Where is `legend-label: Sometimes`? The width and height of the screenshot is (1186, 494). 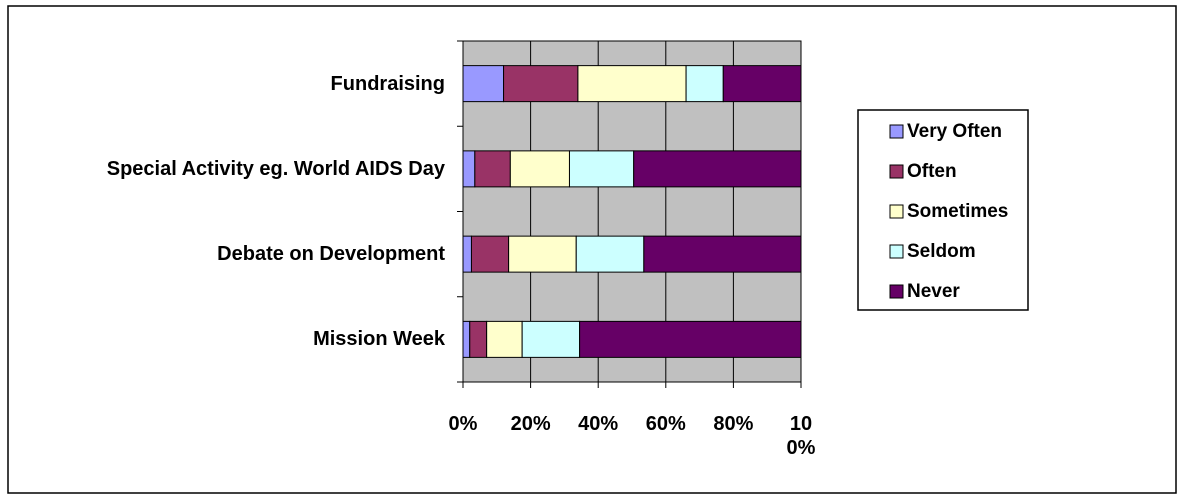
legend-label: Sometimes is located at coordinates (958, 211).